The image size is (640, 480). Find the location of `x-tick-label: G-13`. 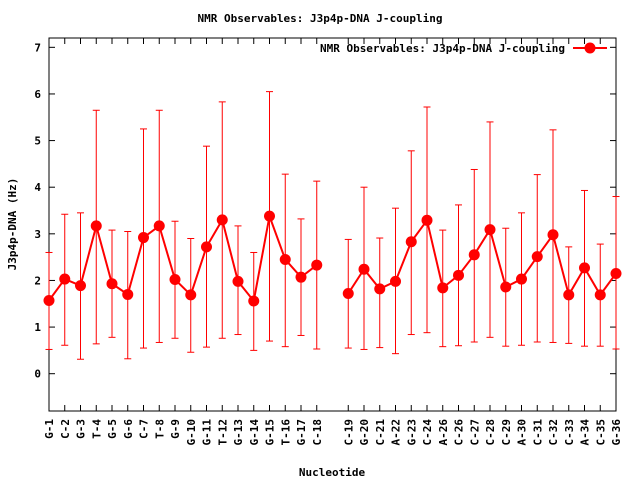

x-tick-label: G-13 is located at coordinates (238, 432).